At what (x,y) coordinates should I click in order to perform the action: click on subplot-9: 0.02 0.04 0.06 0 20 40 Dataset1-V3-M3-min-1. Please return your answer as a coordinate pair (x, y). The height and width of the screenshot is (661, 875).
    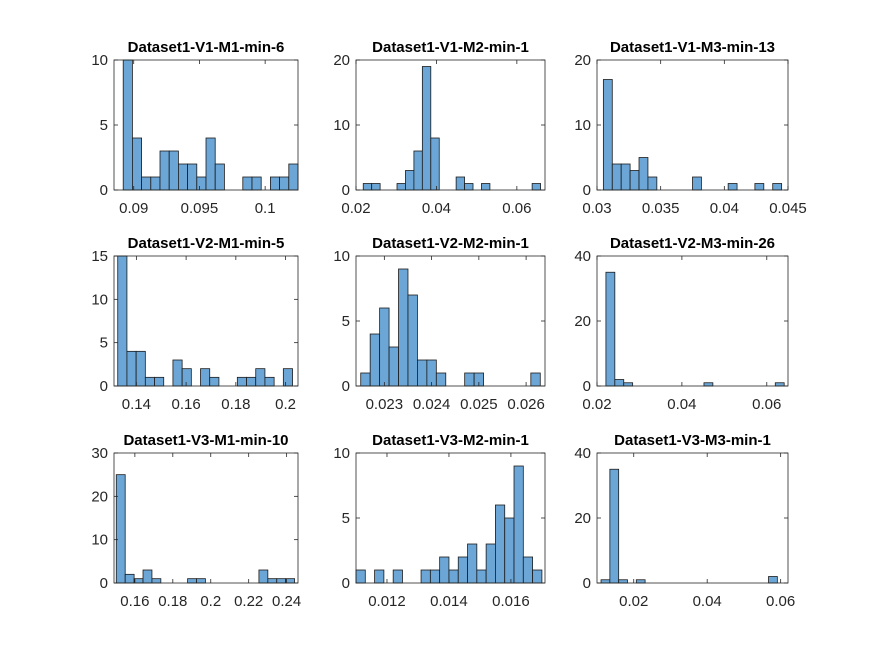
    Looking at the image, I should click on (684, 521).